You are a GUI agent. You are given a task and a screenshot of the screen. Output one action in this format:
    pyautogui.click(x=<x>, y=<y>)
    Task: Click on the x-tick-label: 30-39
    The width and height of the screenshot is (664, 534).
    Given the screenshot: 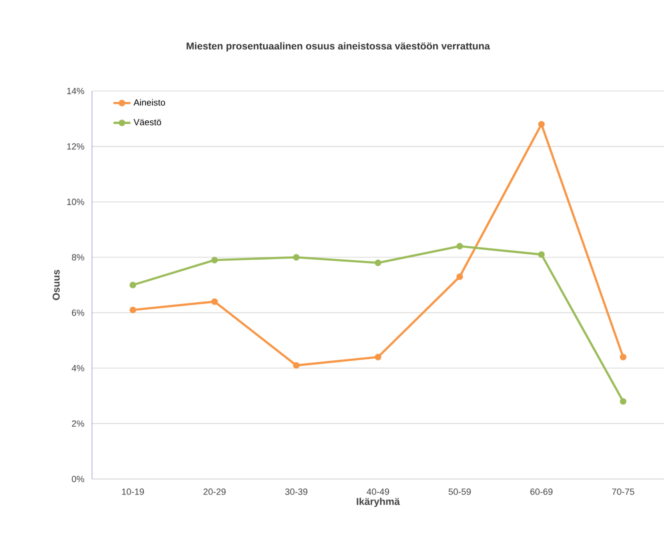 What is the action you would take?
    pyautogui.click(x=296, y=491)
    